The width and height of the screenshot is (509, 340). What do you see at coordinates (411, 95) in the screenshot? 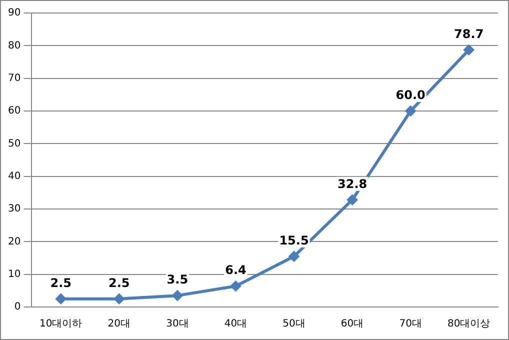
I see `text: 60.0` at bounding box center [411, 95].